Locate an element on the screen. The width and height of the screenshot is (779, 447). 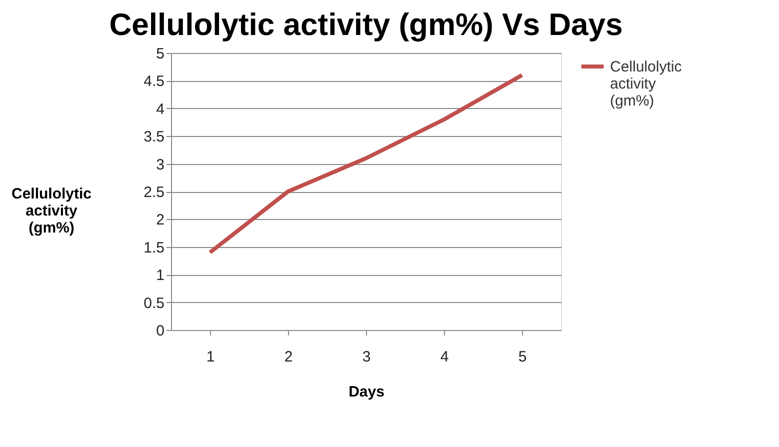
chart-title: Cellulolytic activity (gm%) Vs Days is located at coordinates (366, 24).